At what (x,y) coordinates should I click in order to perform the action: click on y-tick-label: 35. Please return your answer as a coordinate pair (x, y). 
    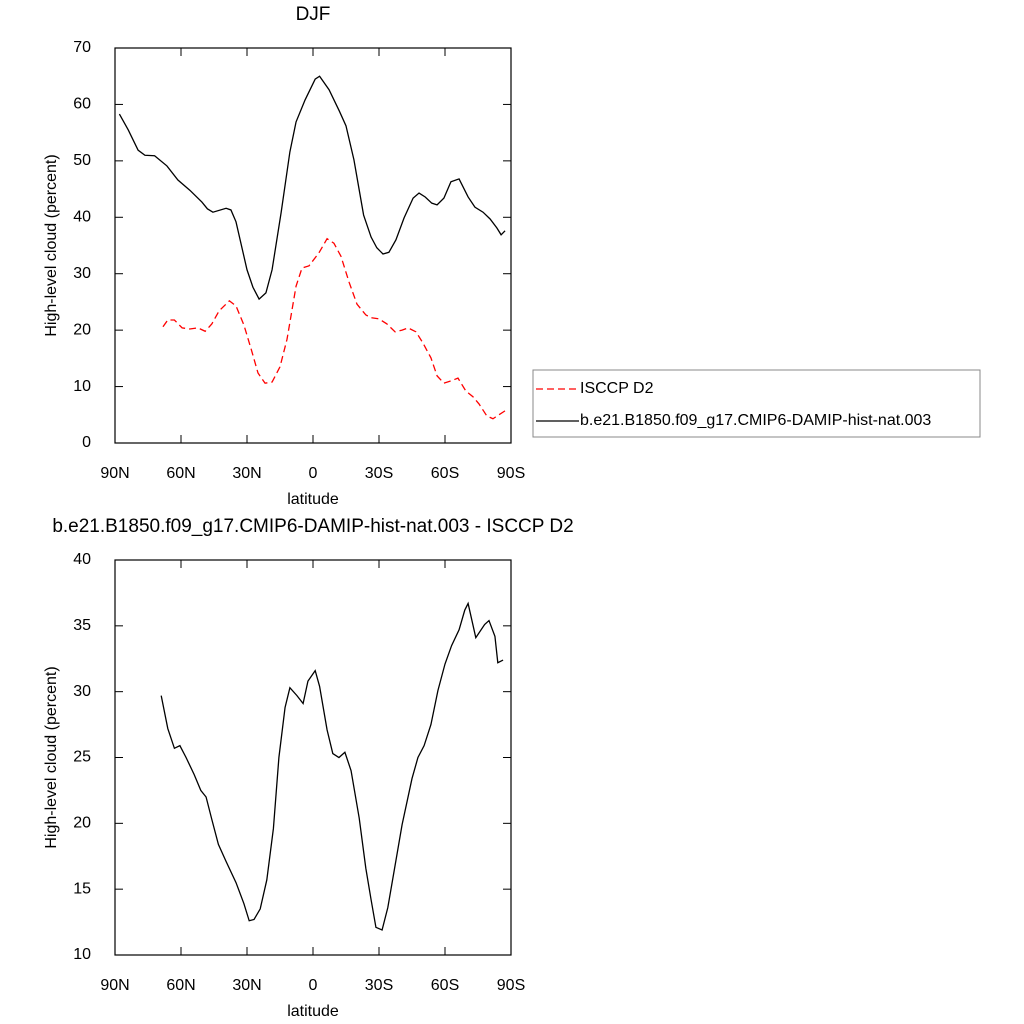
    Looking at the image, I should click on (82, 625).